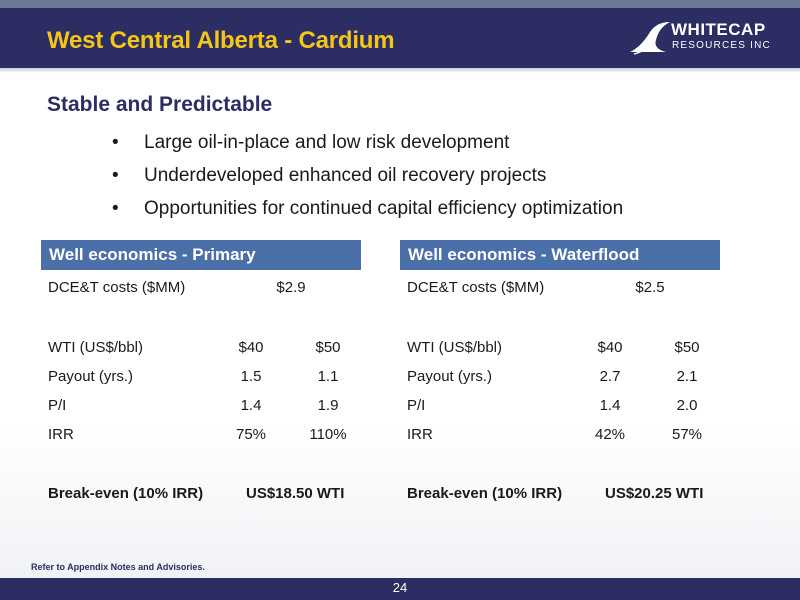 This screenshot has height=600, width=800. I want to click on footer-bar, so click(400, 589).